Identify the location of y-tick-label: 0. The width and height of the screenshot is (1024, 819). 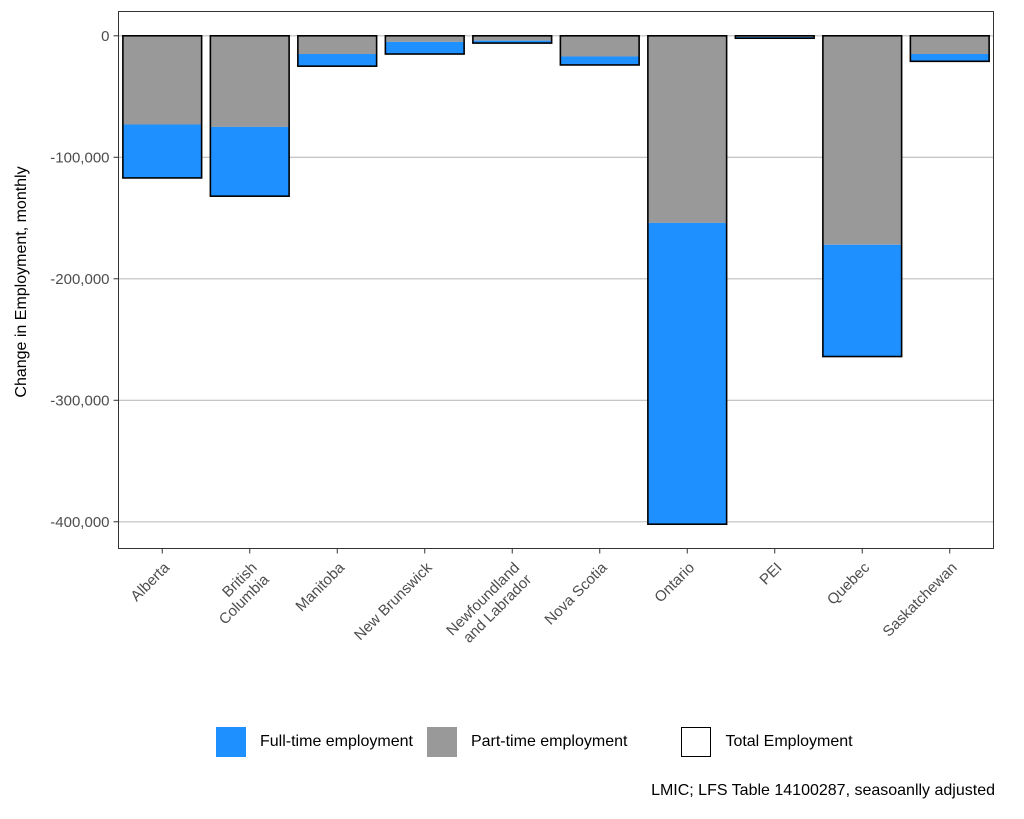
(105, 36).